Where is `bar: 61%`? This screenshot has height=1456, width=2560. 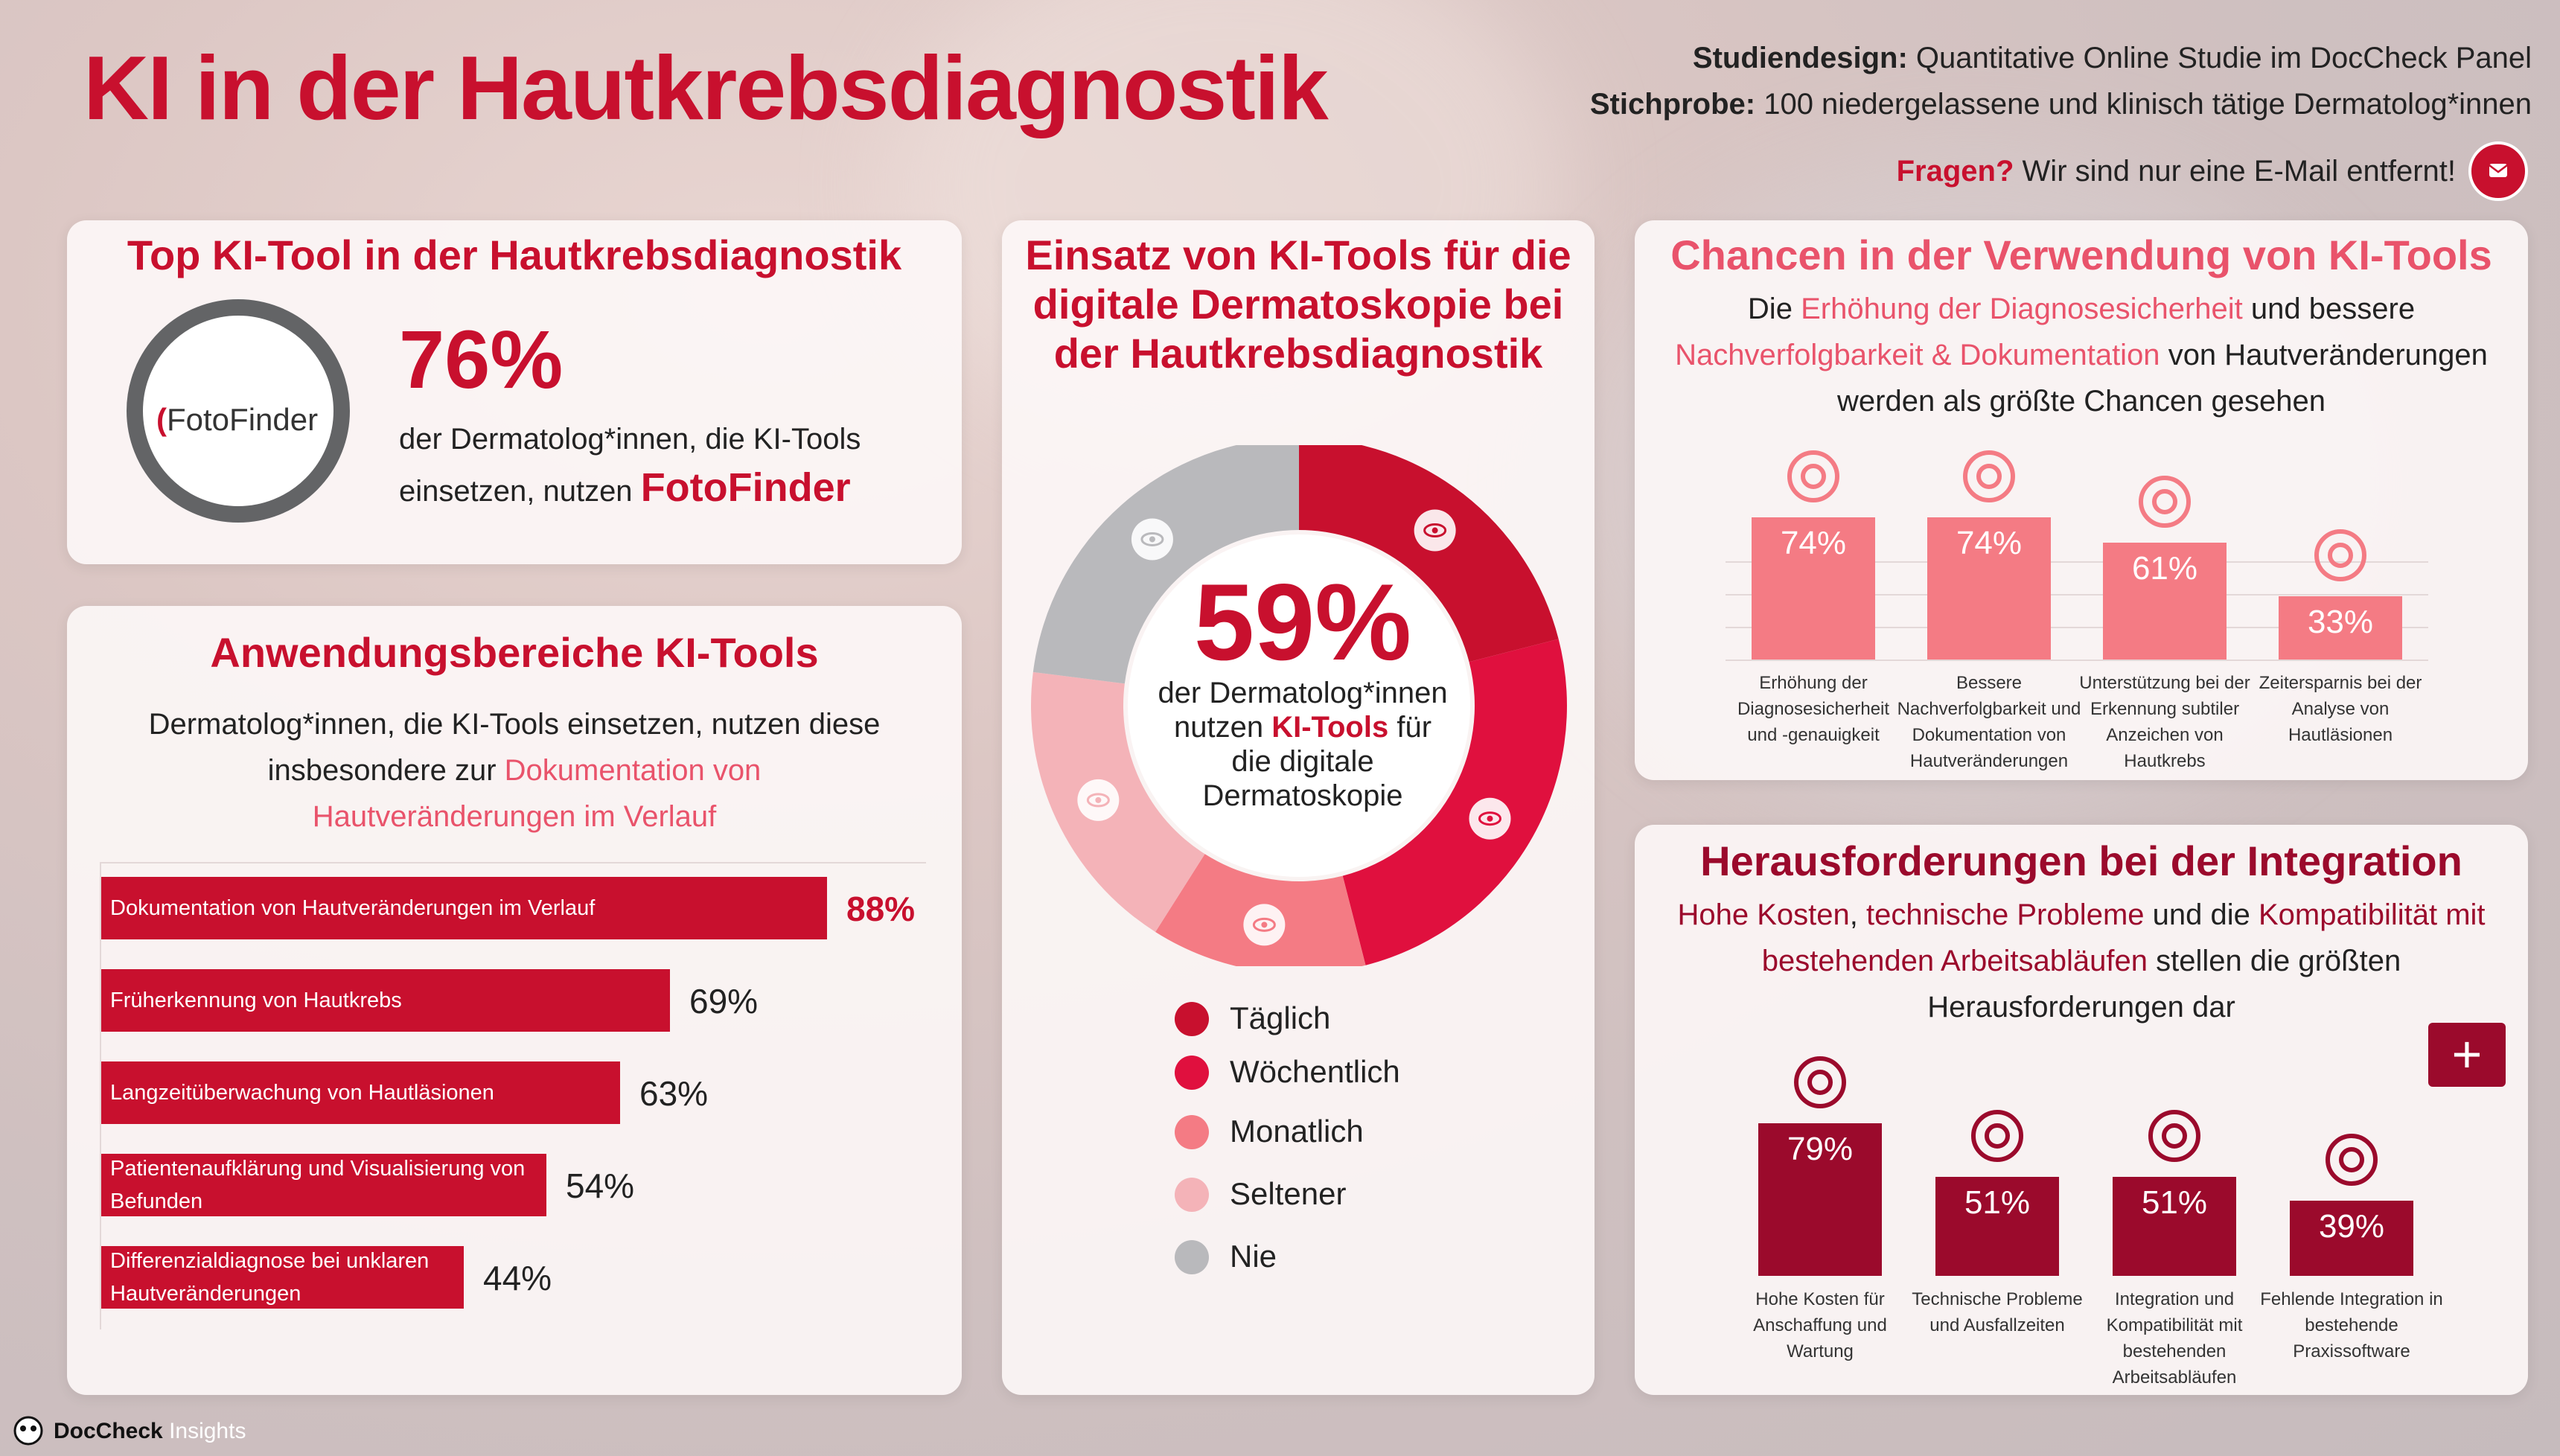
bar: 61% is located at coordinates (2165, 601).